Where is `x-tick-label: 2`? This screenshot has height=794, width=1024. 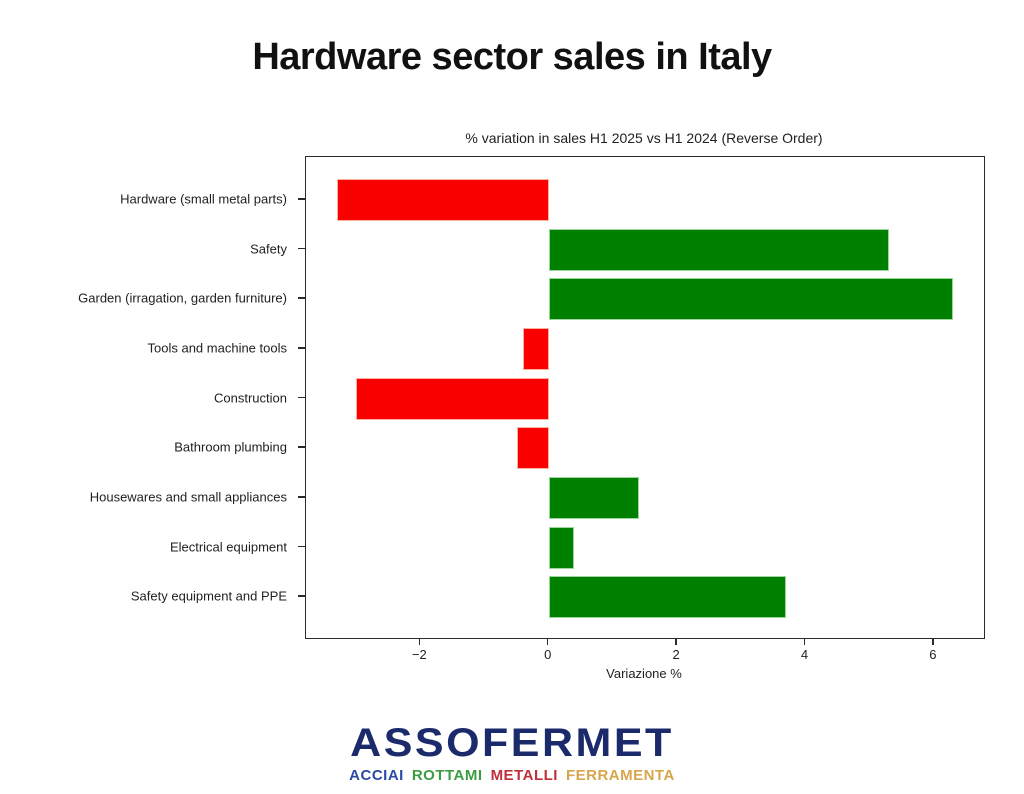 x-tick-label: 2 is located at coordinates (676, 654).